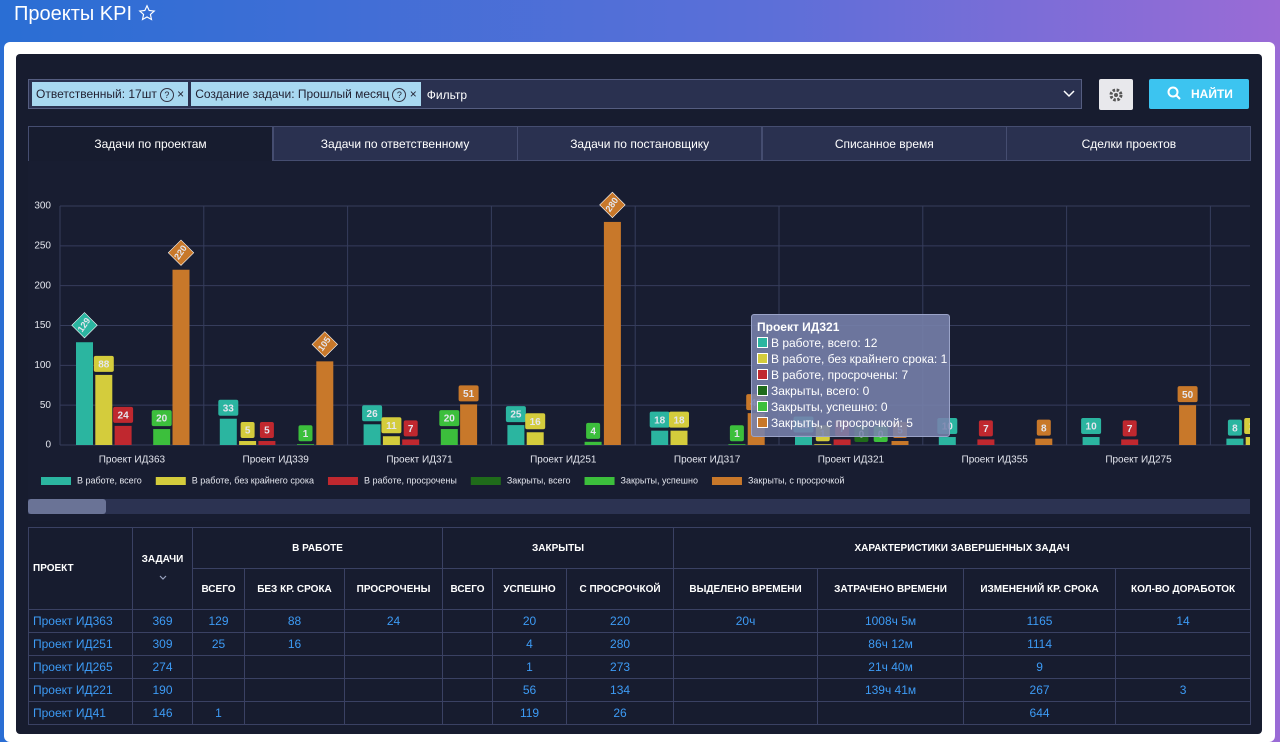 Image resolution: width=1280 pixels, height=742 pixels. I want to click on table-cell: 20, so click(530, 621).